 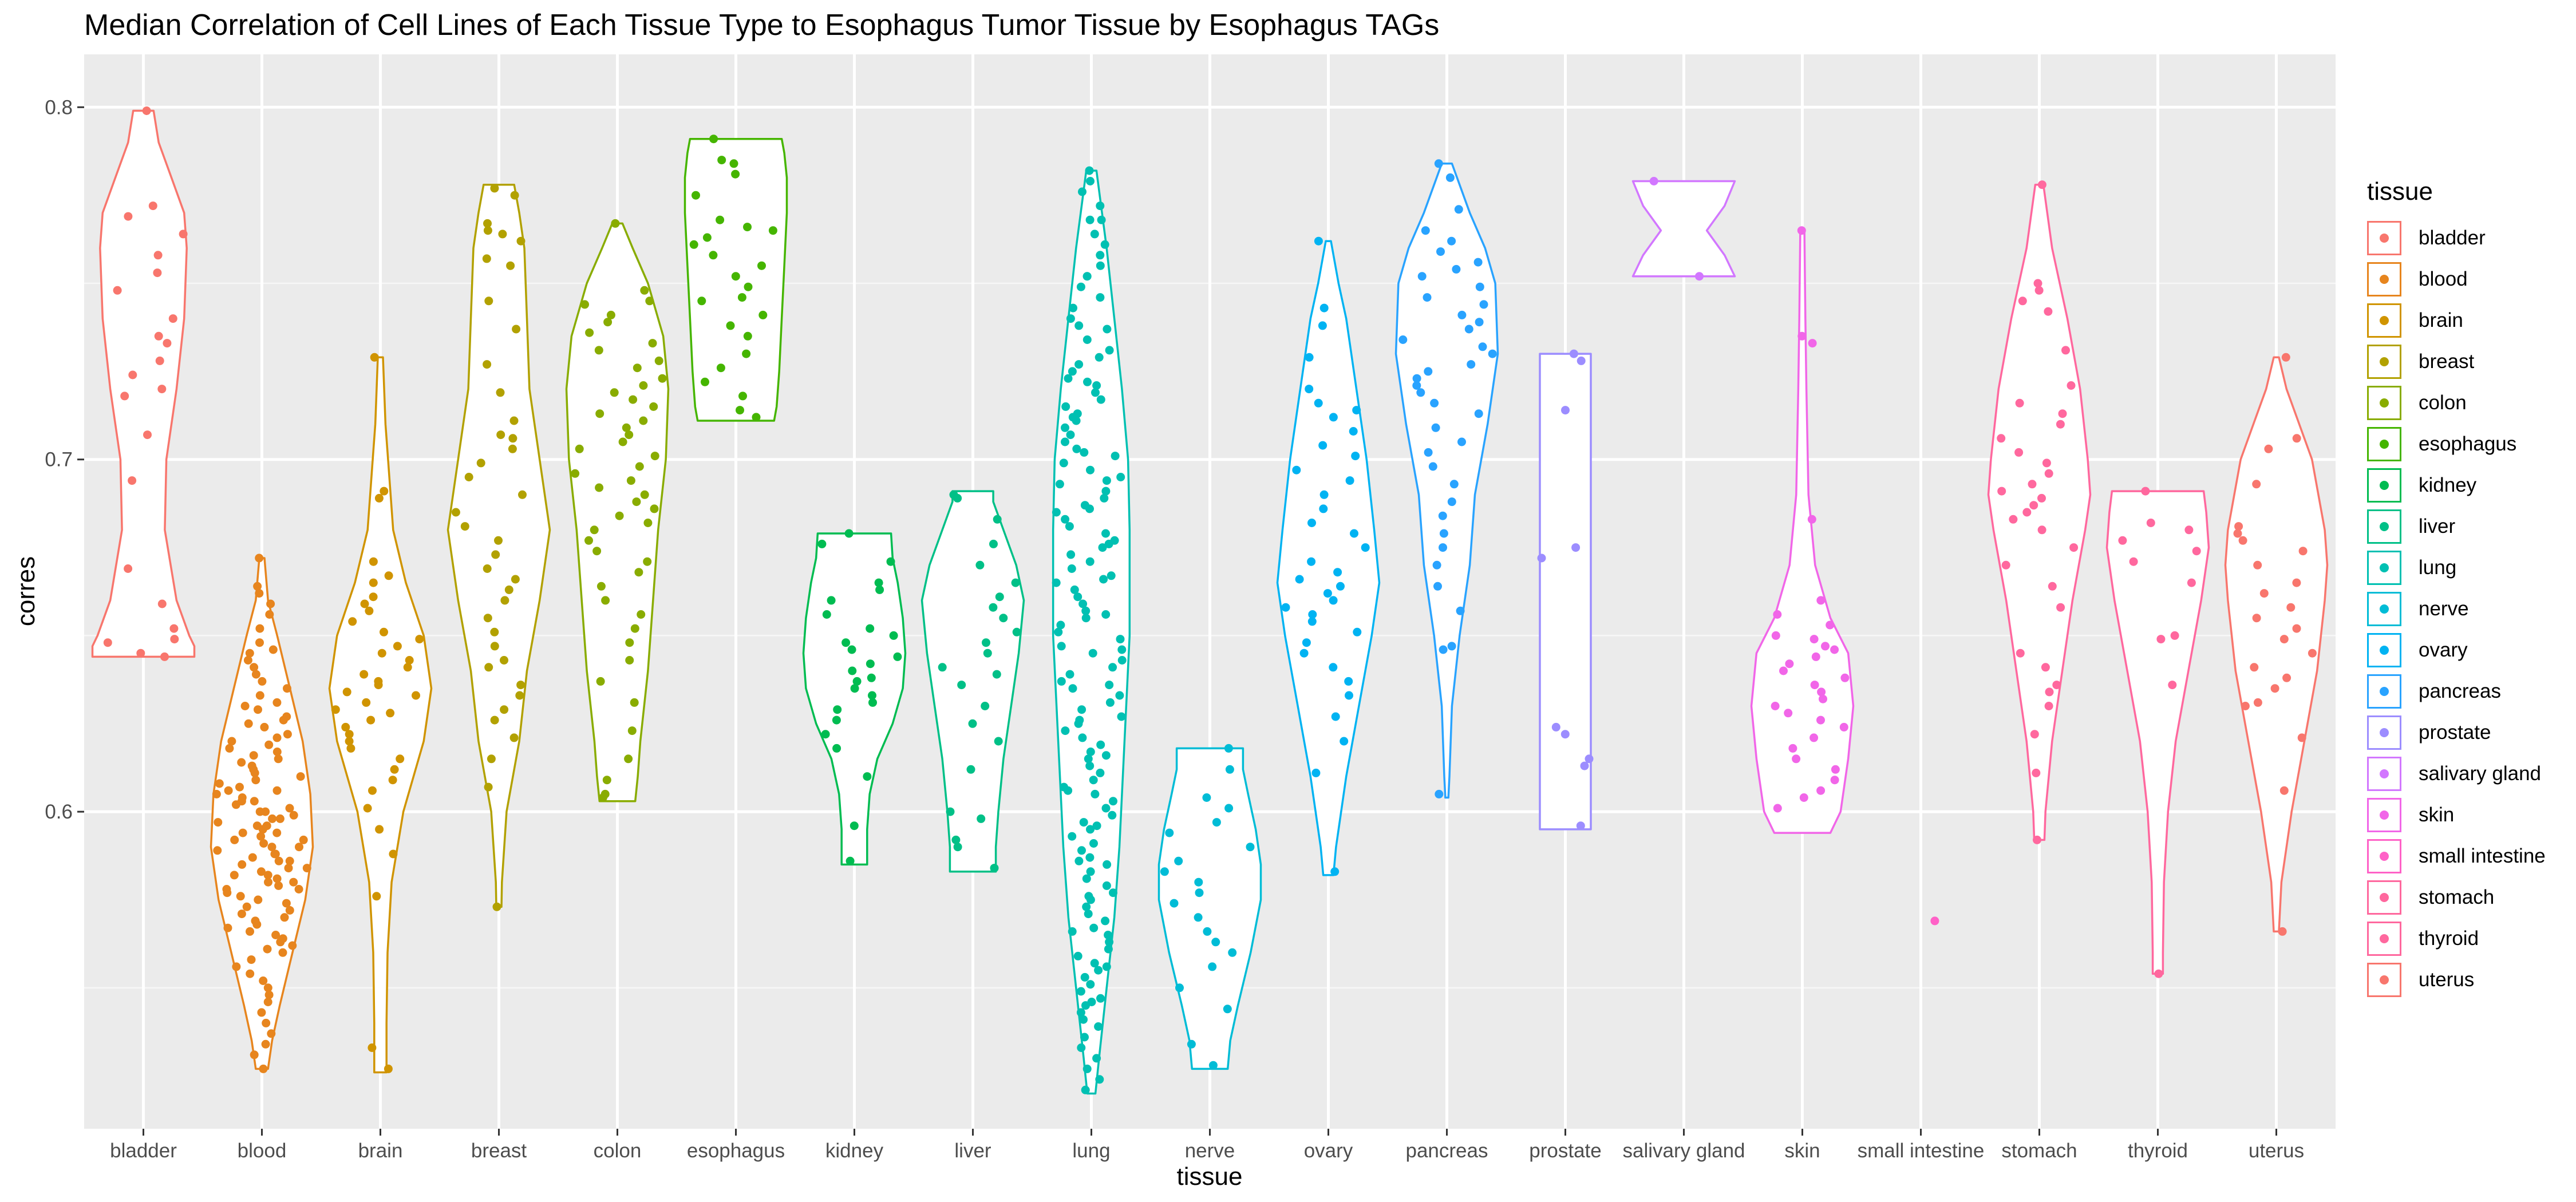 What do you see at coordinates (2437, 815) in the screenshot?
I see `legend-label: skin` at bounding box center [2437, 815].